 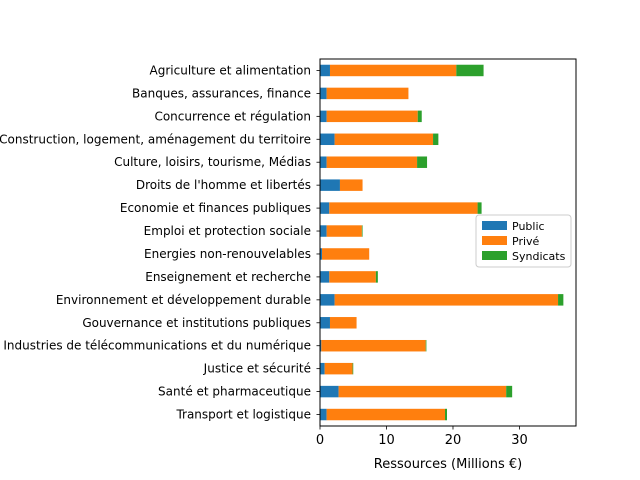 What do you see at coordinates (227, 231) in the screenshot?
I see `category-label: Emploi et protection sociale` at bounding box center [227, 231].